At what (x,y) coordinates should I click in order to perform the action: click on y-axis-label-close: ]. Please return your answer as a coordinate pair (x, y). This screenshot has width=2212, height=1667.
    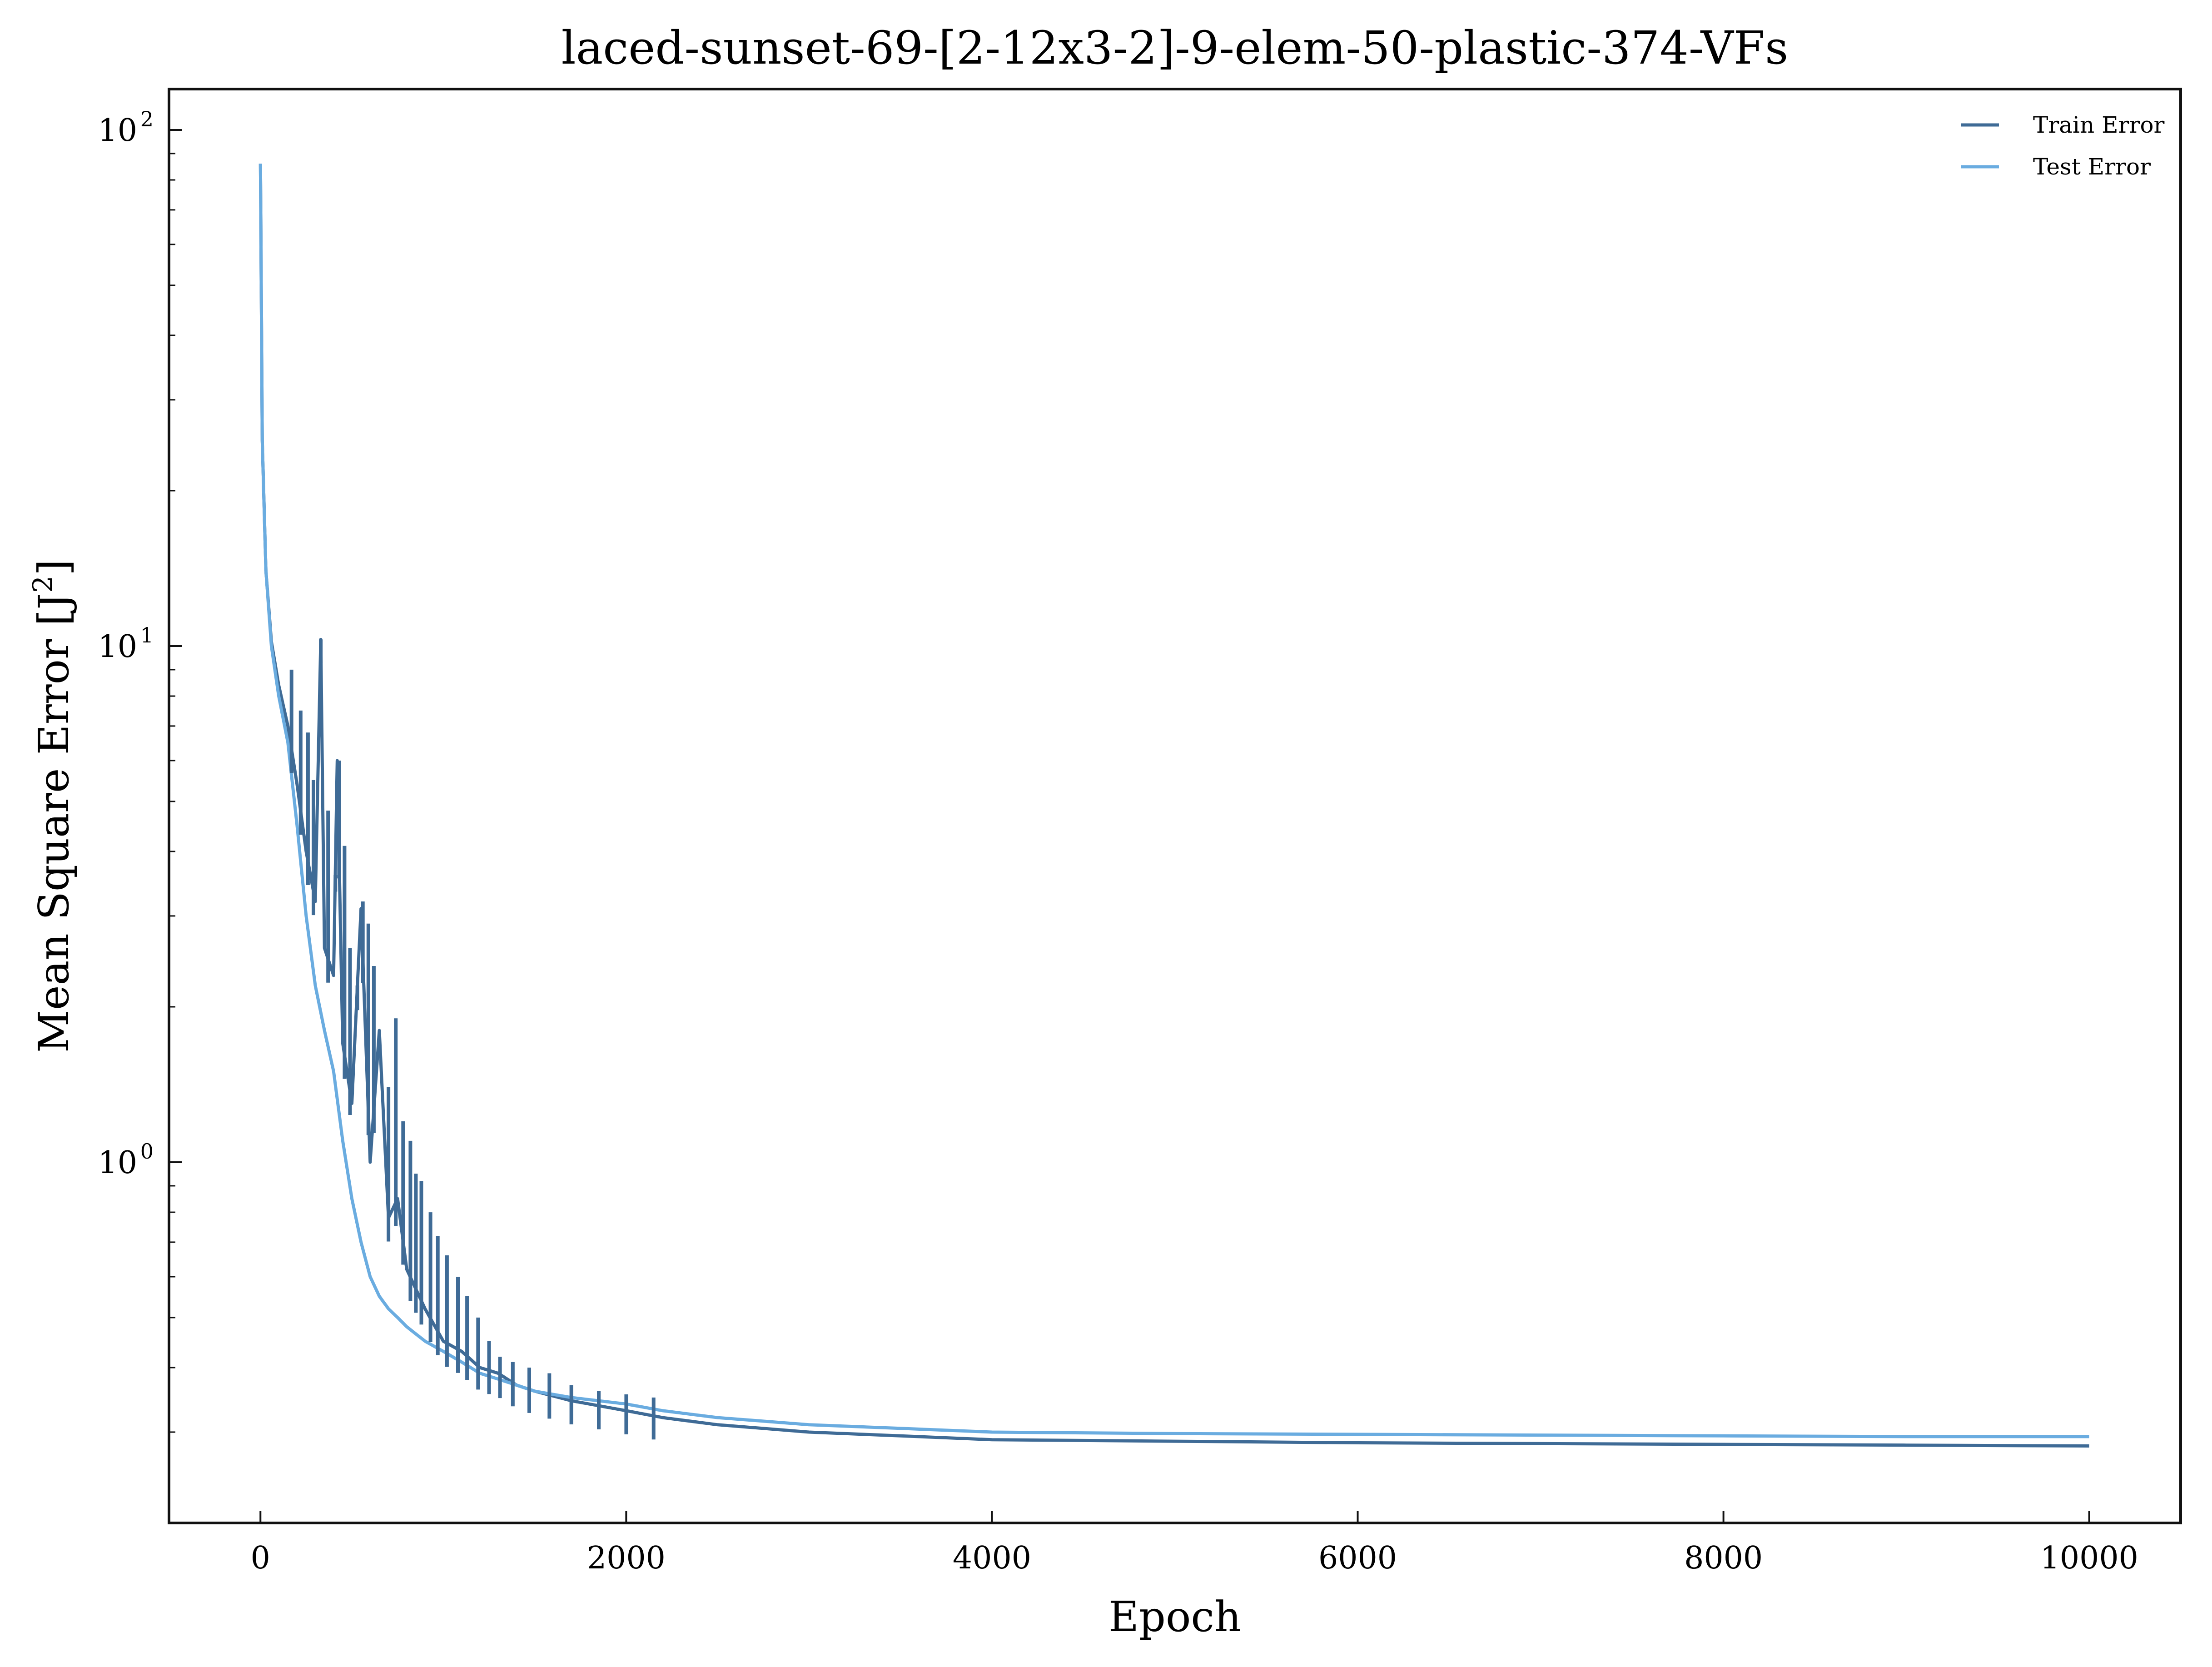
    Looking at the image, I should click on (54, 567).